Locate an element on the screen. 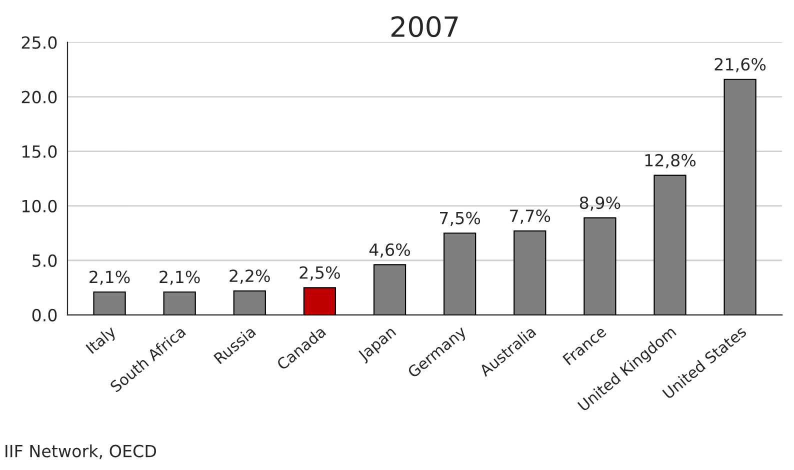  y-tick-label: 10.0 is located at coordinates (39, 206).